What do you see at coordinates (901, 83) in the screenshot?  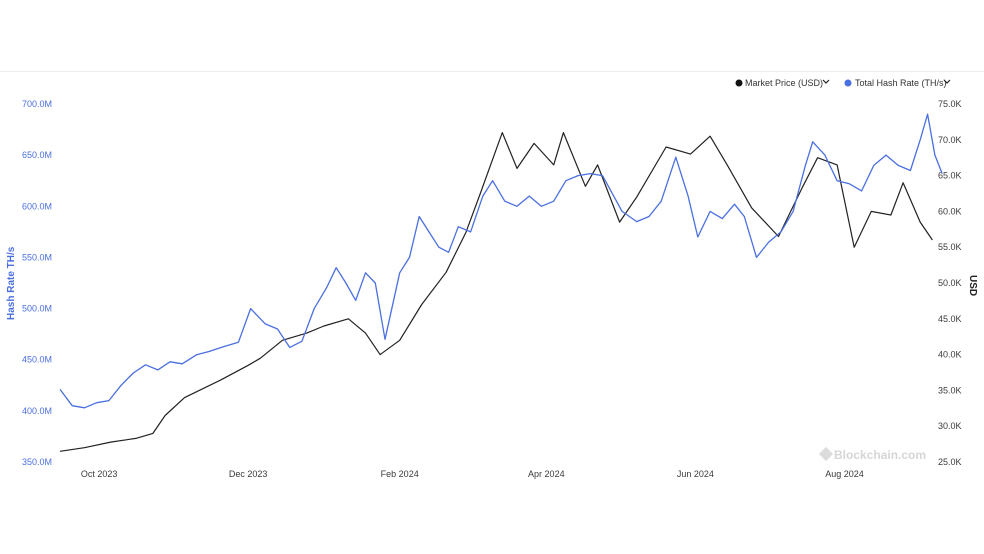 I see `legend-label-hash-rate: Total Hash Rate (TH/s)` at bounding box center [901, 83].